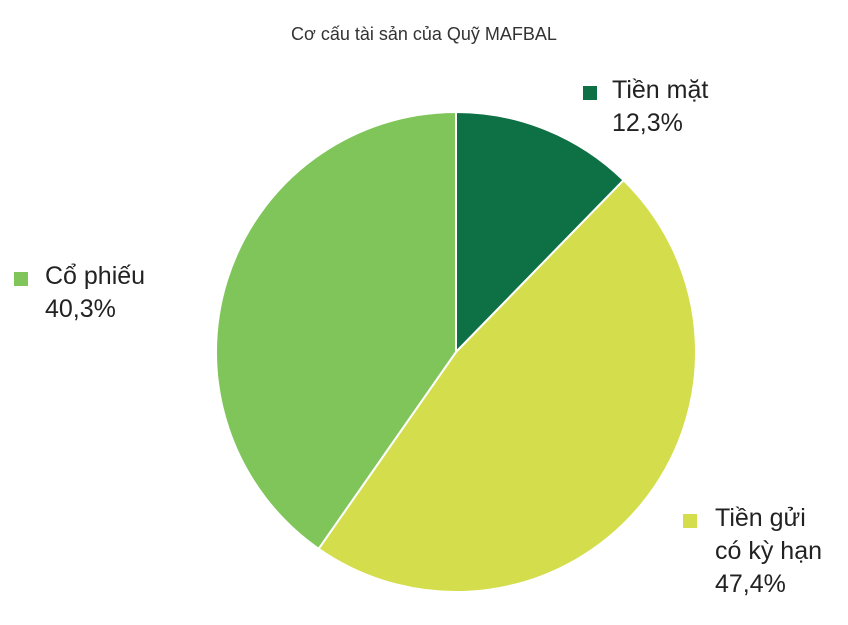 The width and height of the screenshot is (848, 625). I want to click on data-label: 12,3%, so click(647, 123).